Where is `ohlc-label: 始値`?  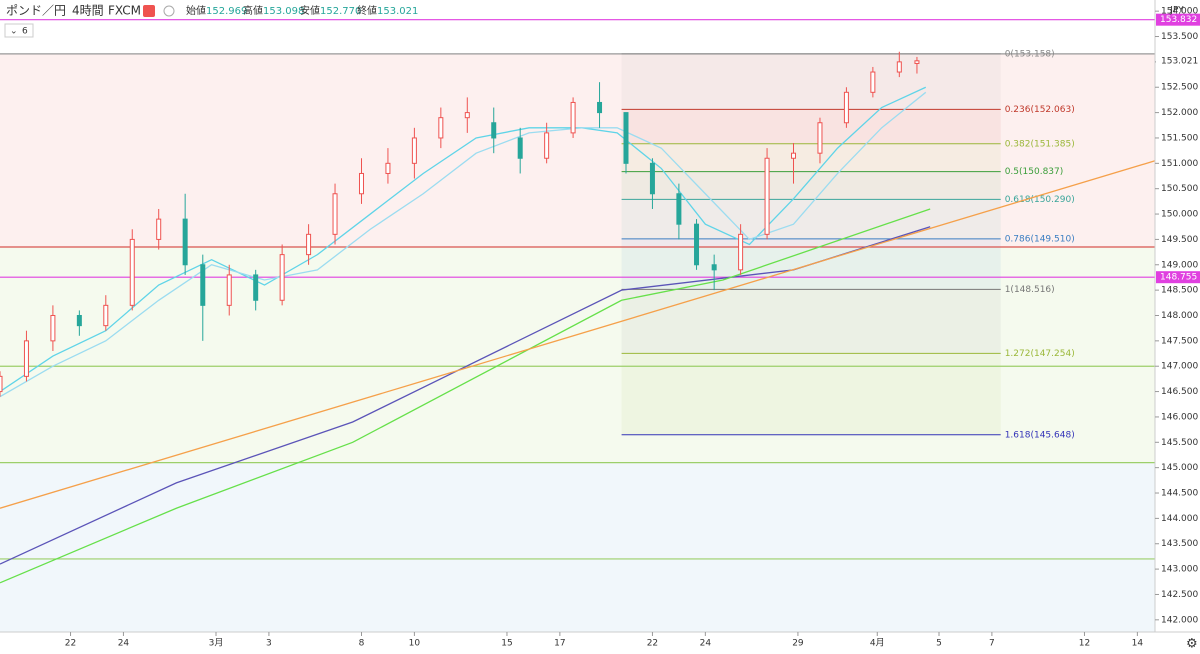
ohlc-label: 始値 is located at coordinates (196, 10).